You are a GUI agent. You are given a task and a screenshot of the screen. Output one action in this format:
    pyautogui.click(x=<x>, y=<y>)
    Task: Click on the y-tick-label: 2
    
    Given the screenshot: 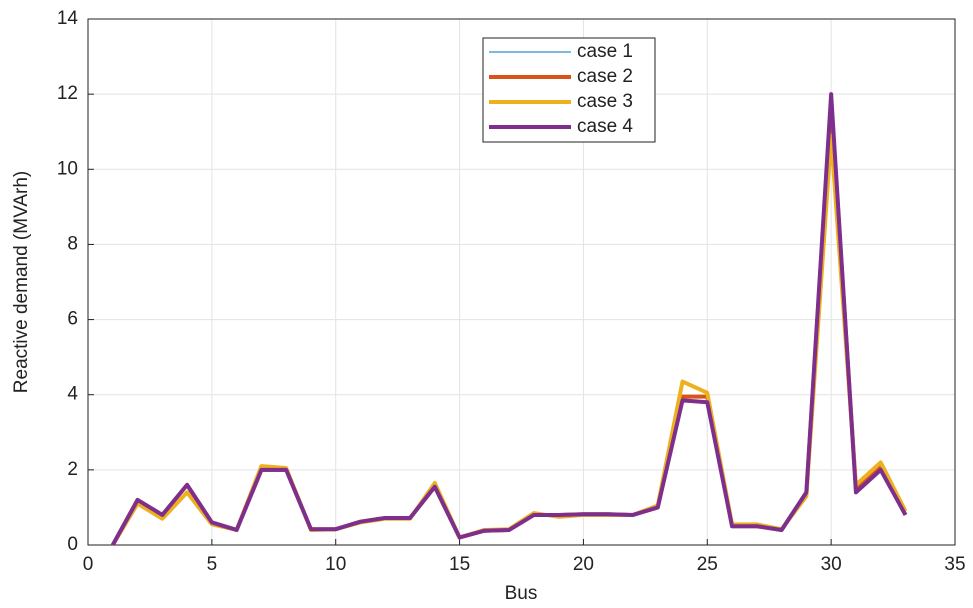 What is the action you would take?
    pyautogui.click(x=72, y=469)
    